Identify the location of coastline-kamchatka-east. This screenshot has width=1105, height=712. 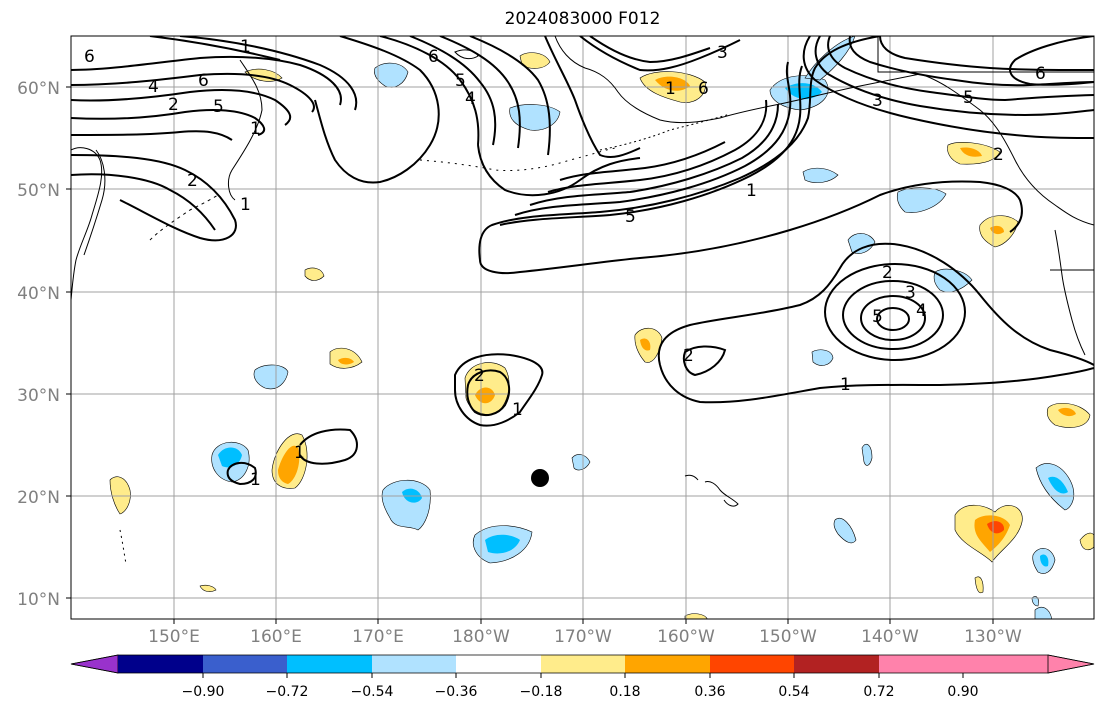
(94, 202).